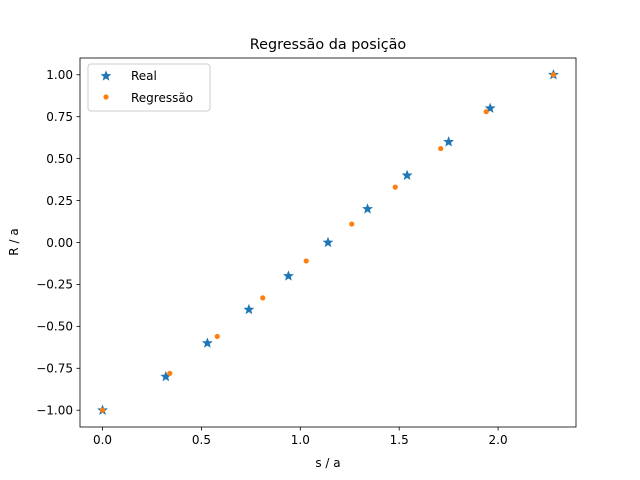  I want to click on legend-marker-real, so click(106, 75).